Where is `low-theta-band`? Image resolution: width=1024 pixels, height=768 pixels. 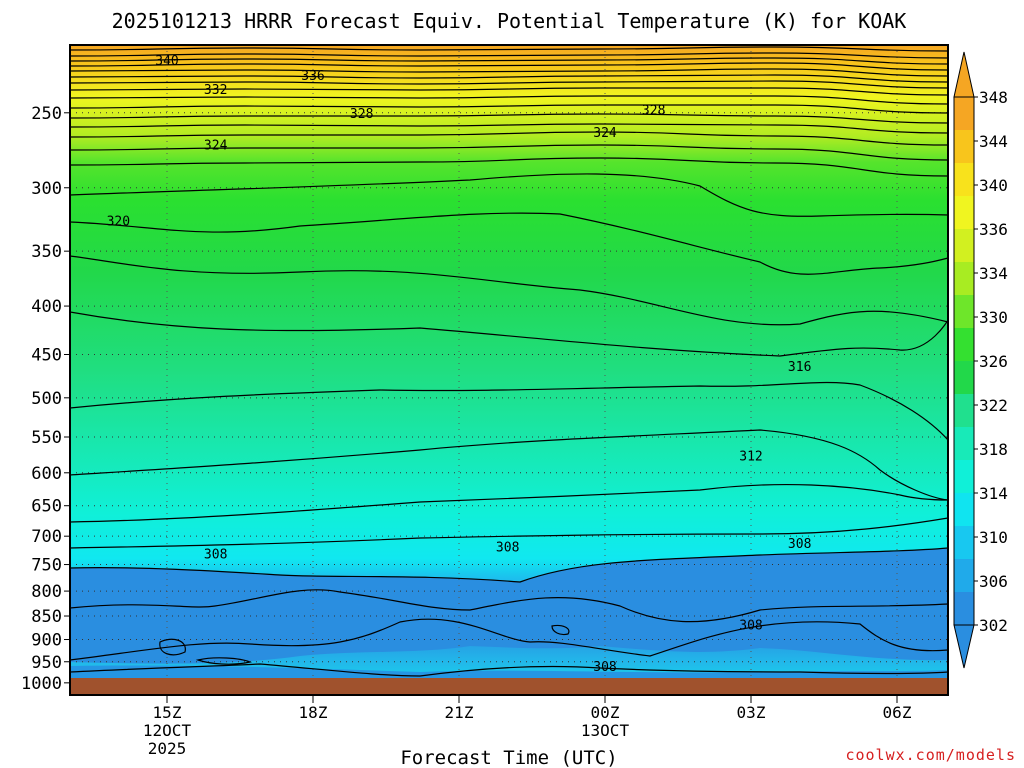 low-theta-band is located at coordinates (509, 606).